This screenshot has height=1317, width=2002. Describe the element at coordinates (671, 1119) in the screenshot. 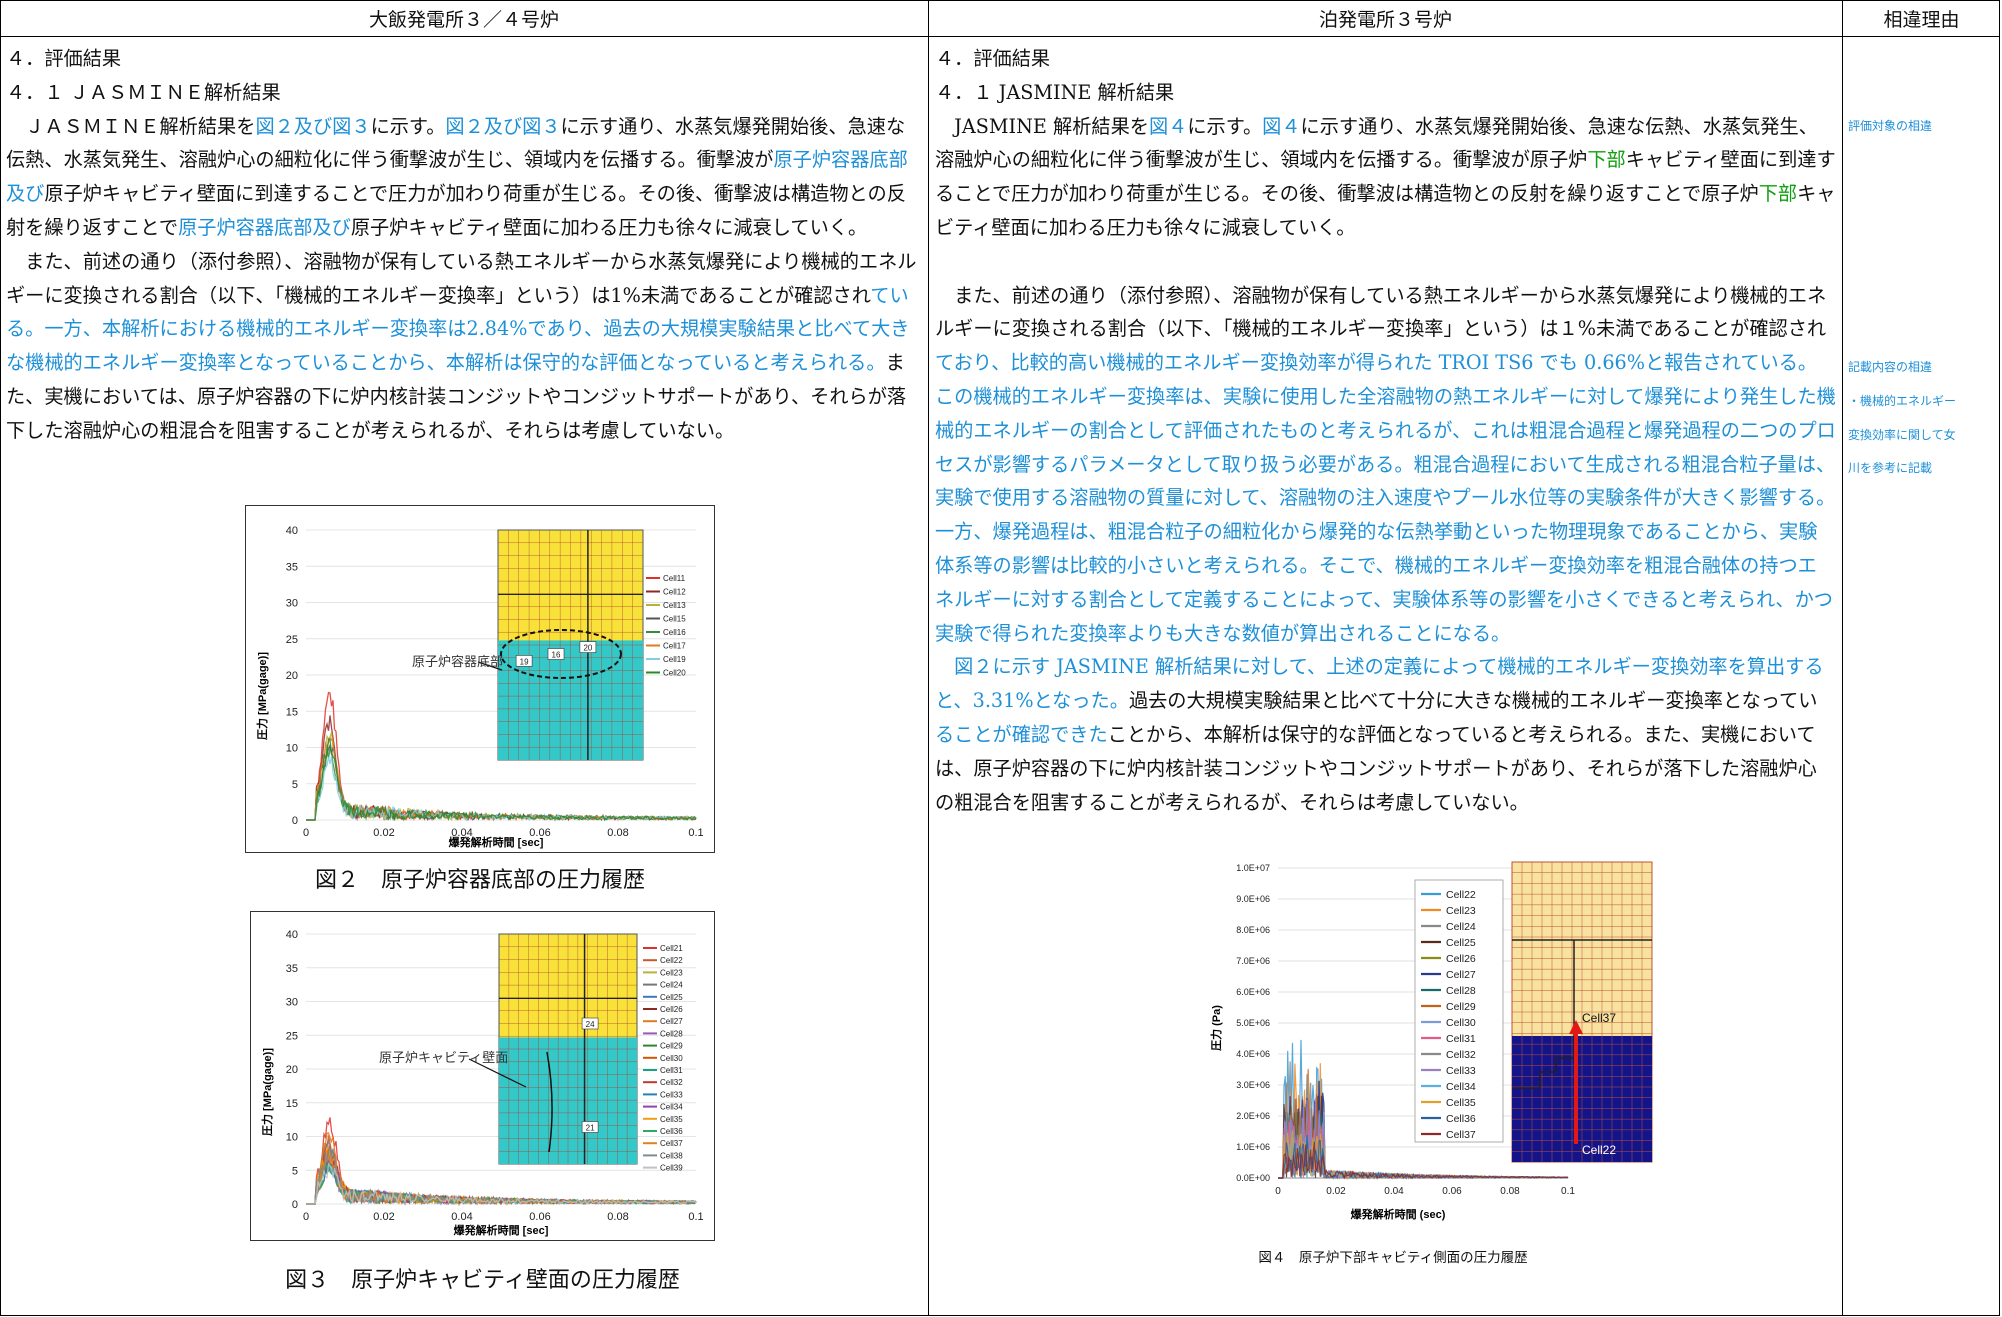

I see `legend-entry: Cell35` at that location.